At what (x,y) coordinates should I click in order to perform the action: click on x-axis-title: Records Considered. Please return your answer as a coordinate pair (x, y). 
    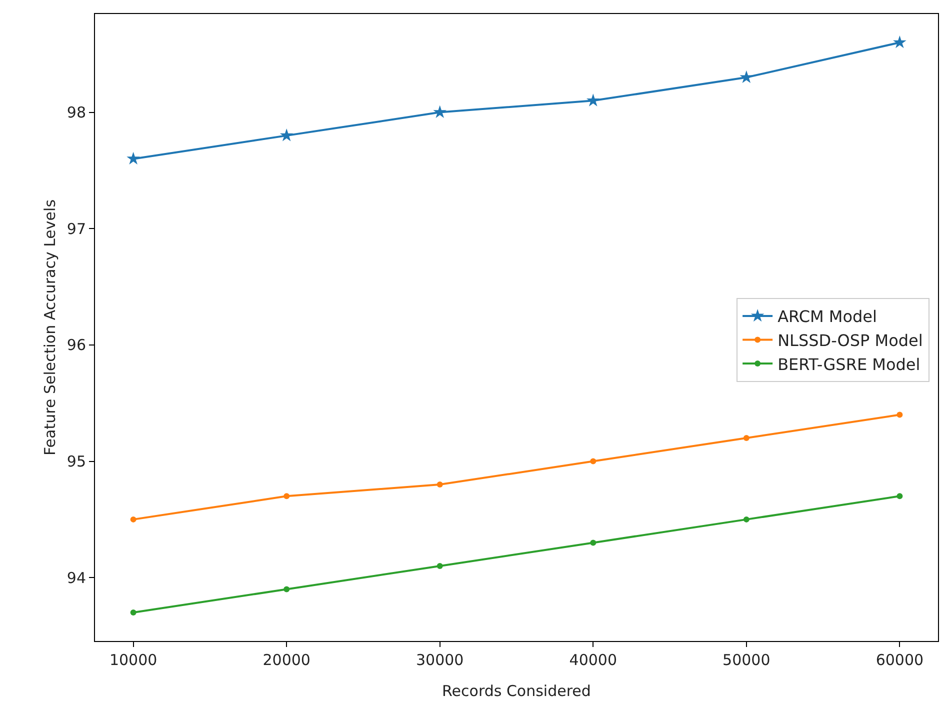
    Looking at the image, I should click on (516, 691).